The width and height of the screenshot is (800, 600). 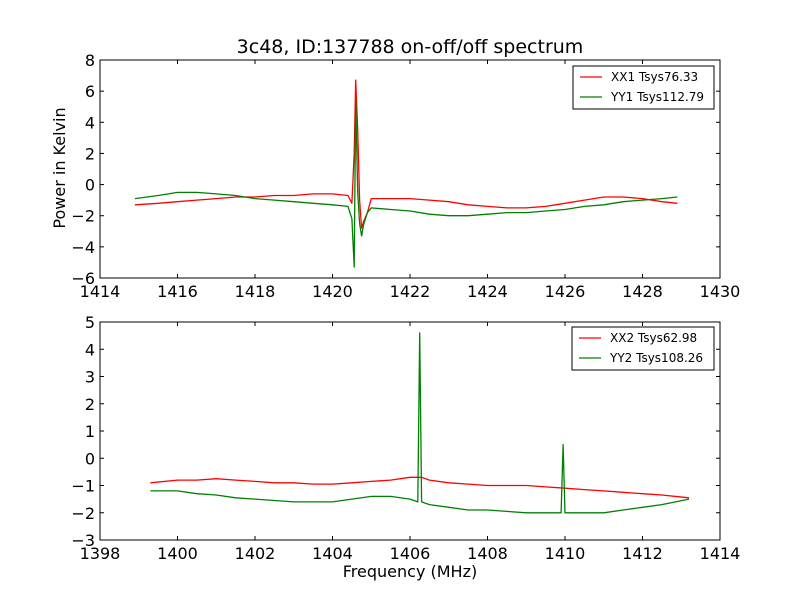 What do you see at coordinates (657, 97) in the screenshot?
I see `top-legend-label-2: YY1 Tsys112.79` at bounding box center [657, 97].